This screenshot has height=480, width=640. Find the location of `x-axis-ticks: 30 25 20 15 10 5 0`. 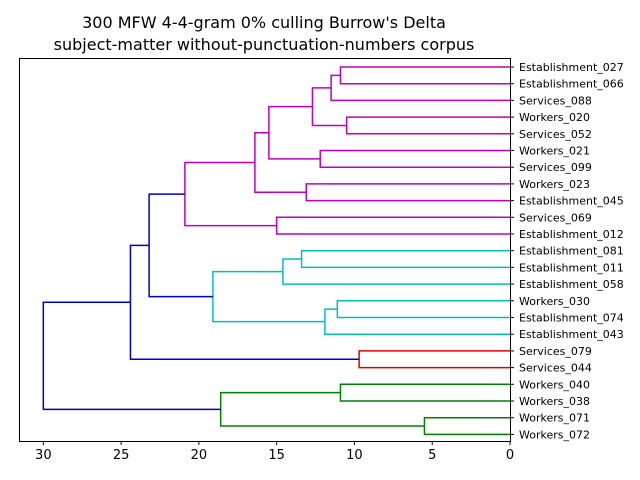

x-axis-ticks: 30 25 20 15 10 5 0 is located at coordinates (274, 452).